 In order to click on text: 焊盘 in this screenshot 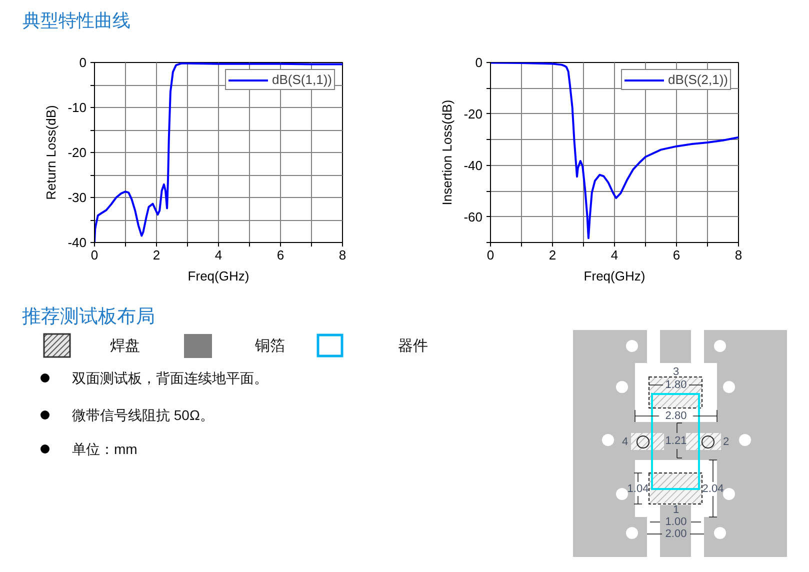, I will do `click(125, 346)`.